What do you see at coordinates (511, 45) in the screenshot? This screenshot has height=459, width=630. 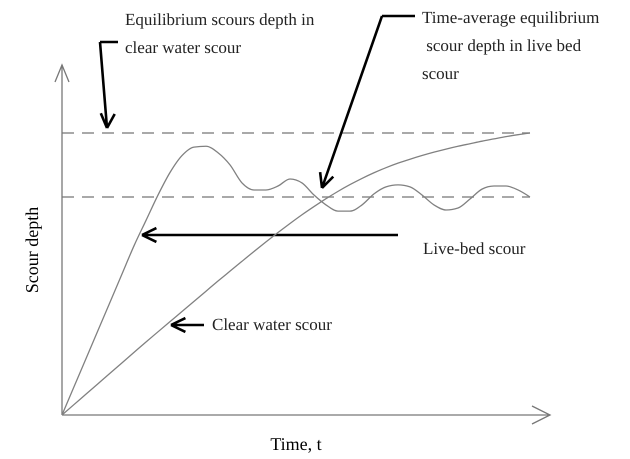 I see `text: Time-average equilibrium scour depth in live bed scour` at bounding box center [511, 45].